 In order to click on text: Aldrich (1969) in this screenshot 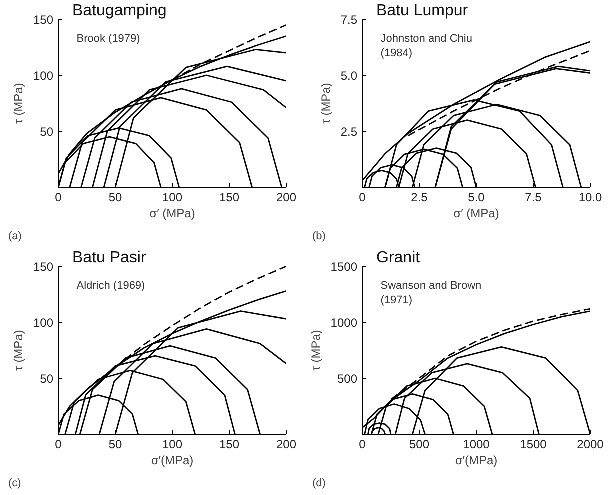, I will do `click(111, 286)`.